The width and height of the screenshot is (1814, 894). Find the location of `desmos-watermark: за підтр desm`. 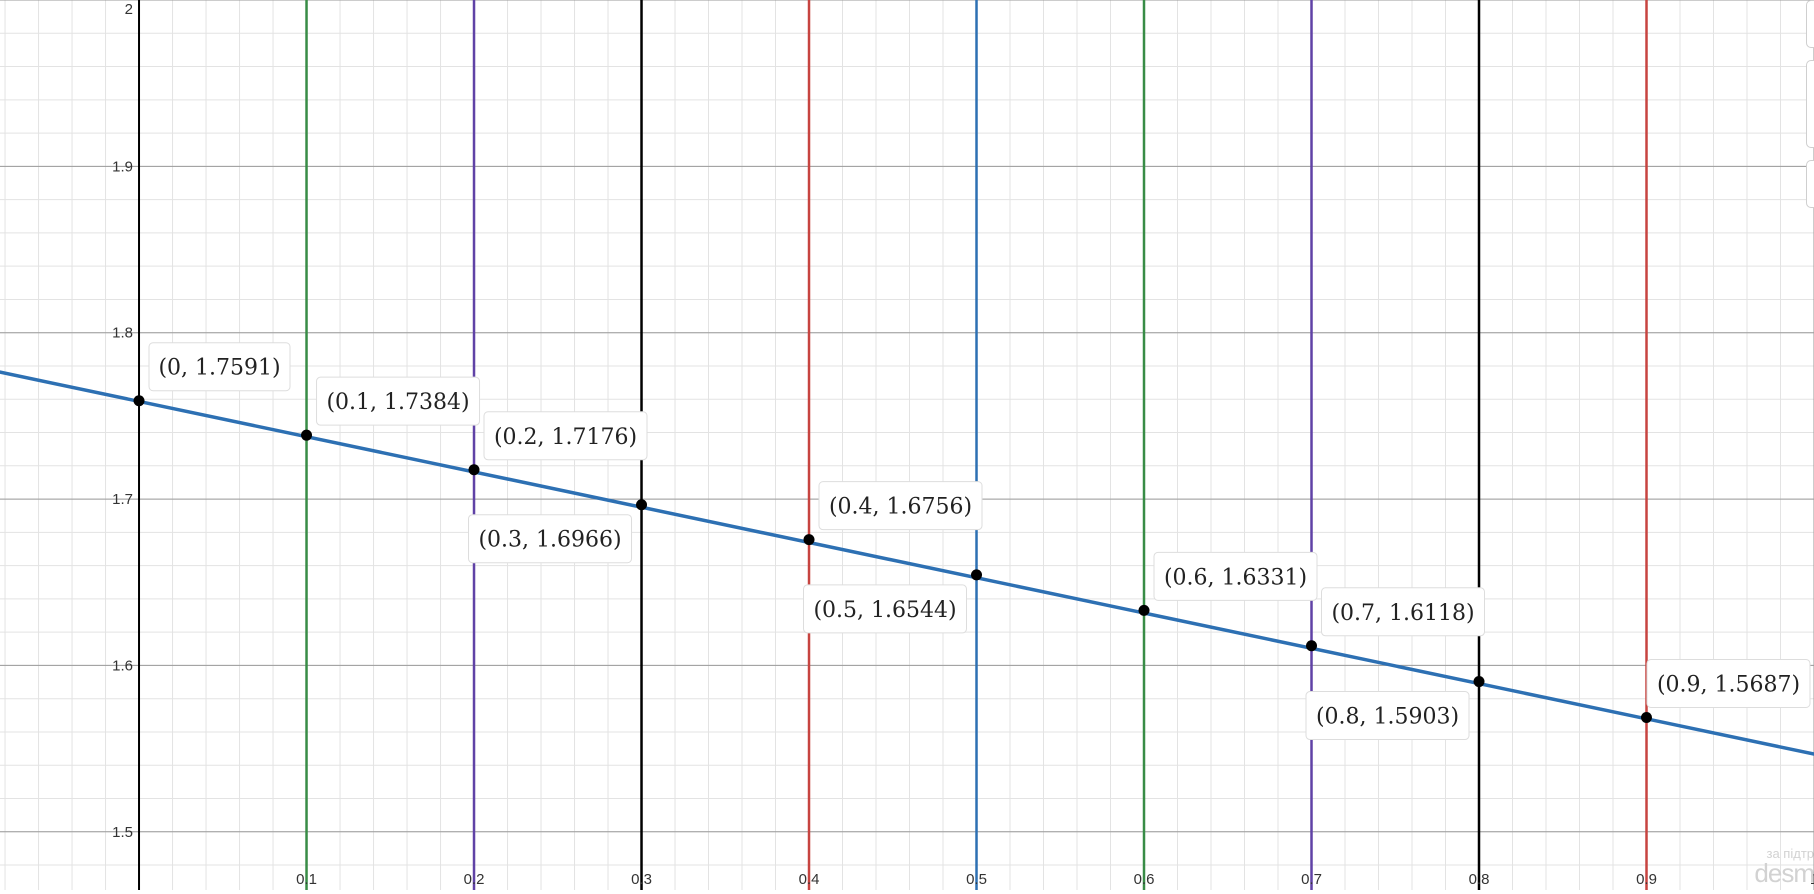

desmos-watermark: за підтр desm is located at coordinates (1784, 866).